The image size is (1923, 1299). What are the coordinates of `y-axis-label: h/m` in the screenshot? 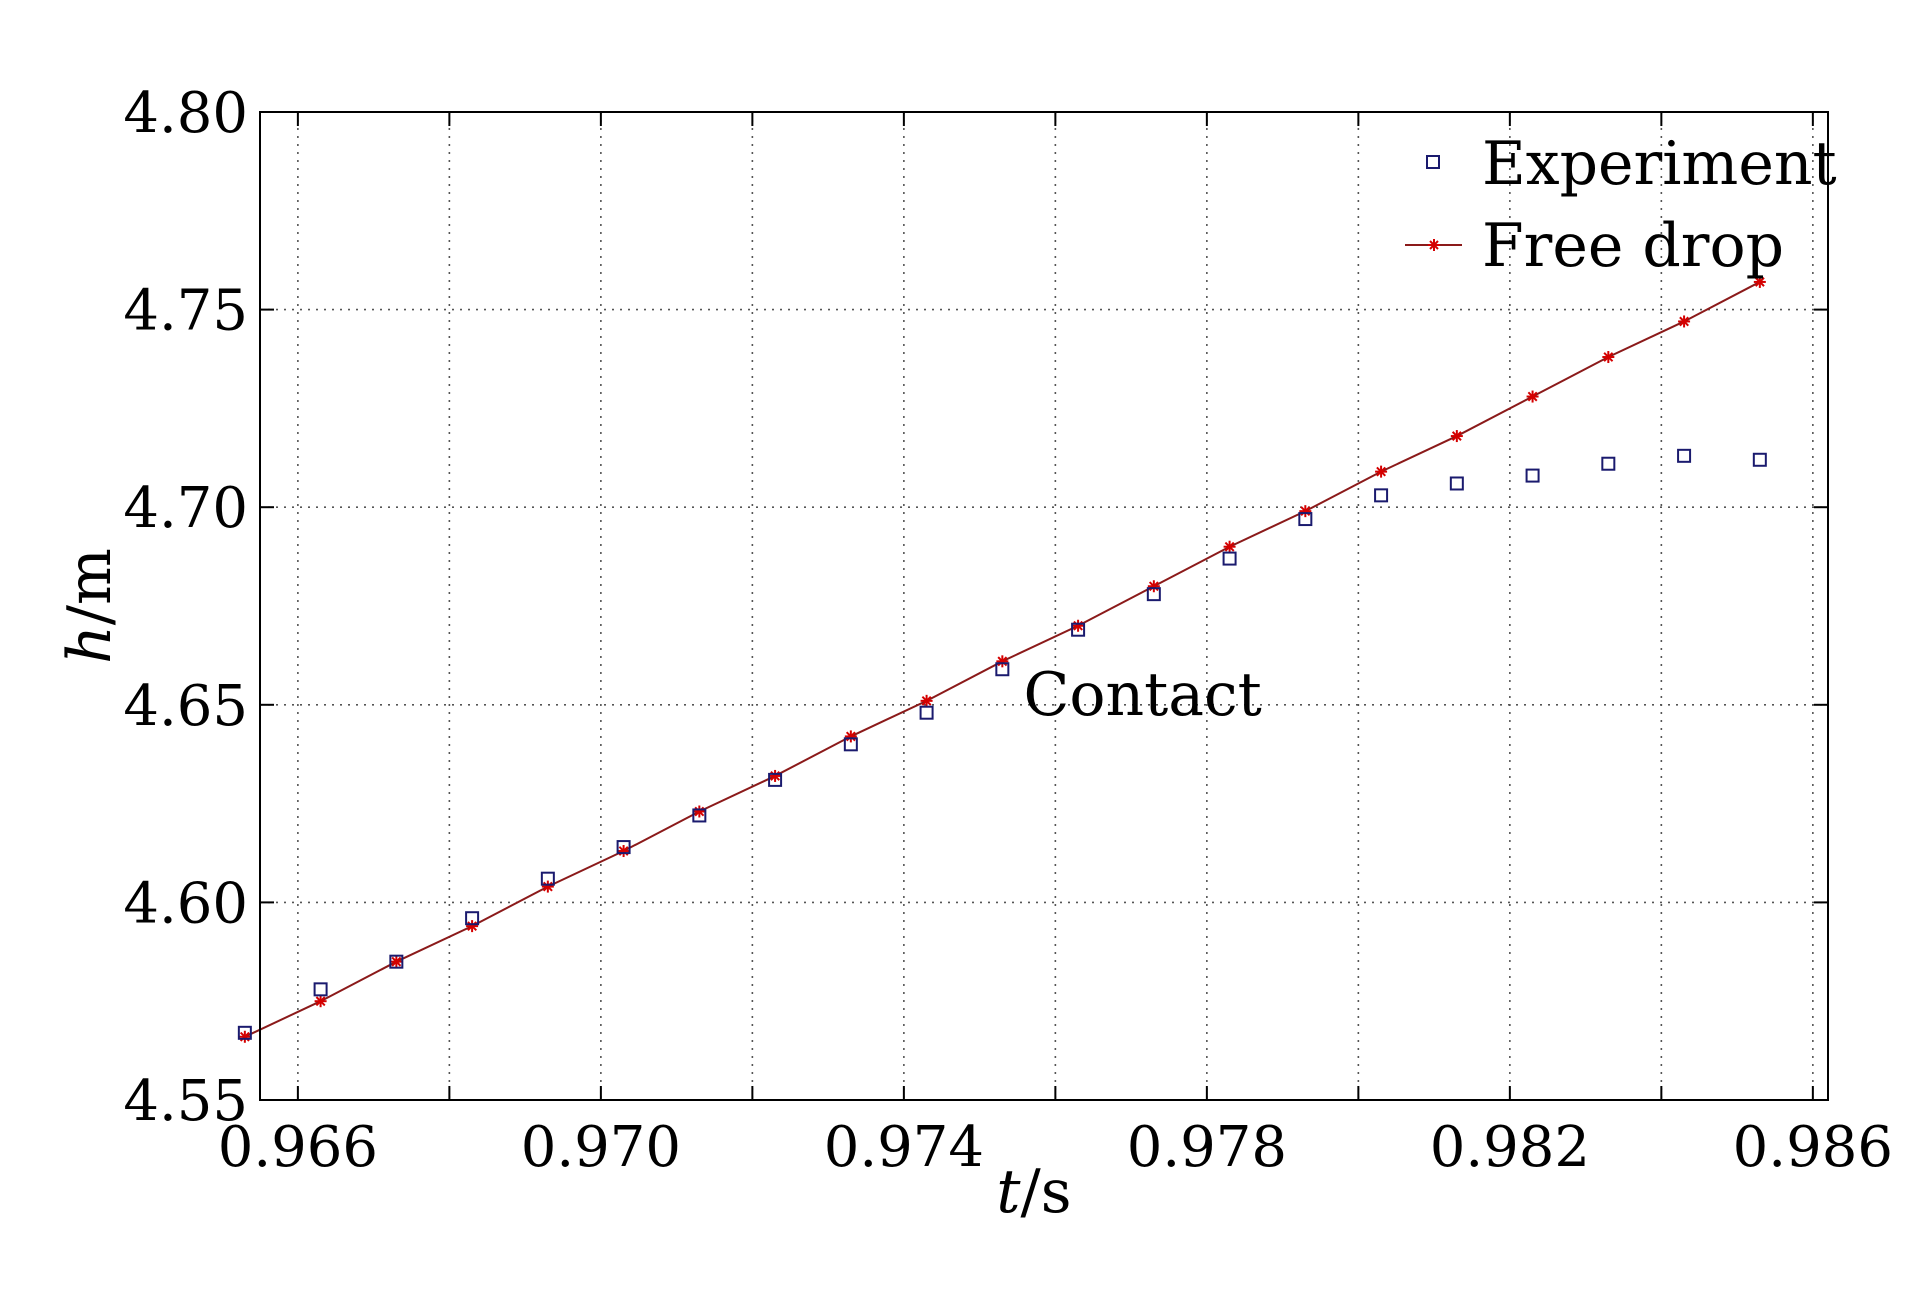 It's located at (90, 606).